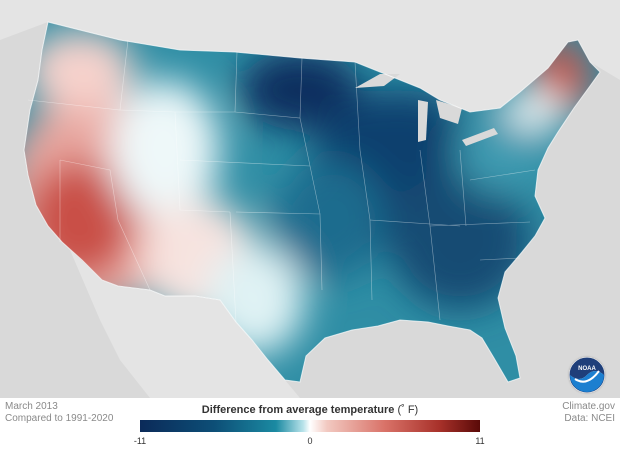 This screenshot has height=450, width=620. I want to click on legend-color-bar, so click(310, 426).